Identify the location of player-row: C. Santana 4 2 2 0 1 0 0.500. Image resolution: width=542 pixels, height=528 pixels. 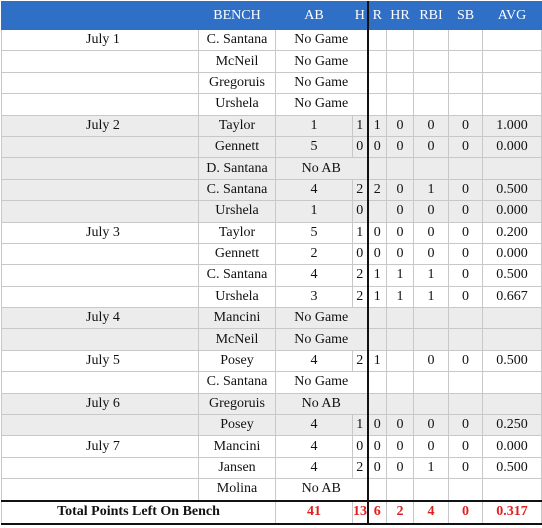
(271, 190).